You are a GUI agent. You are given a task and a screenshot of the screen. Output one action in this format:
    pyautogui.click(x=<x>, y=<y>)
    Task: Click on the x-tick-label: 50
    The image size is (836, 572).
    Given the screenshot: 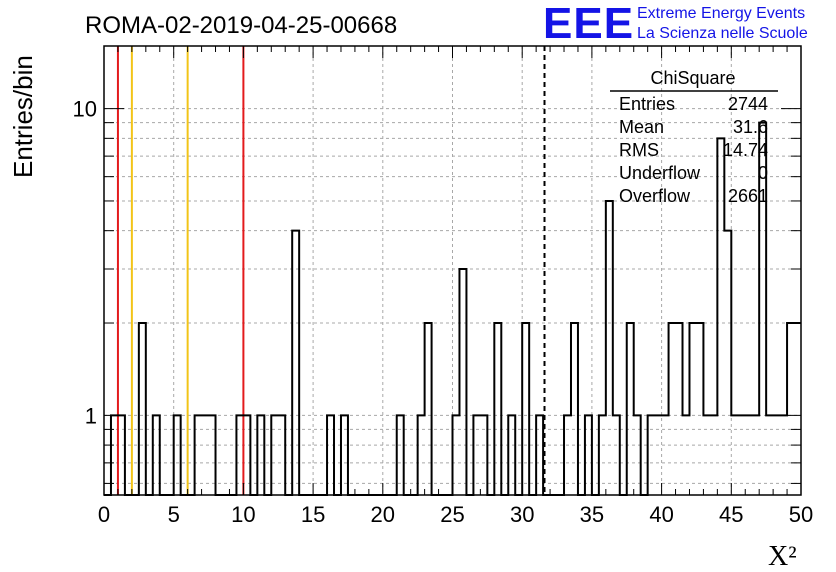 What is the action you would take?
    pyautogui.click(x=801, y=514)
    